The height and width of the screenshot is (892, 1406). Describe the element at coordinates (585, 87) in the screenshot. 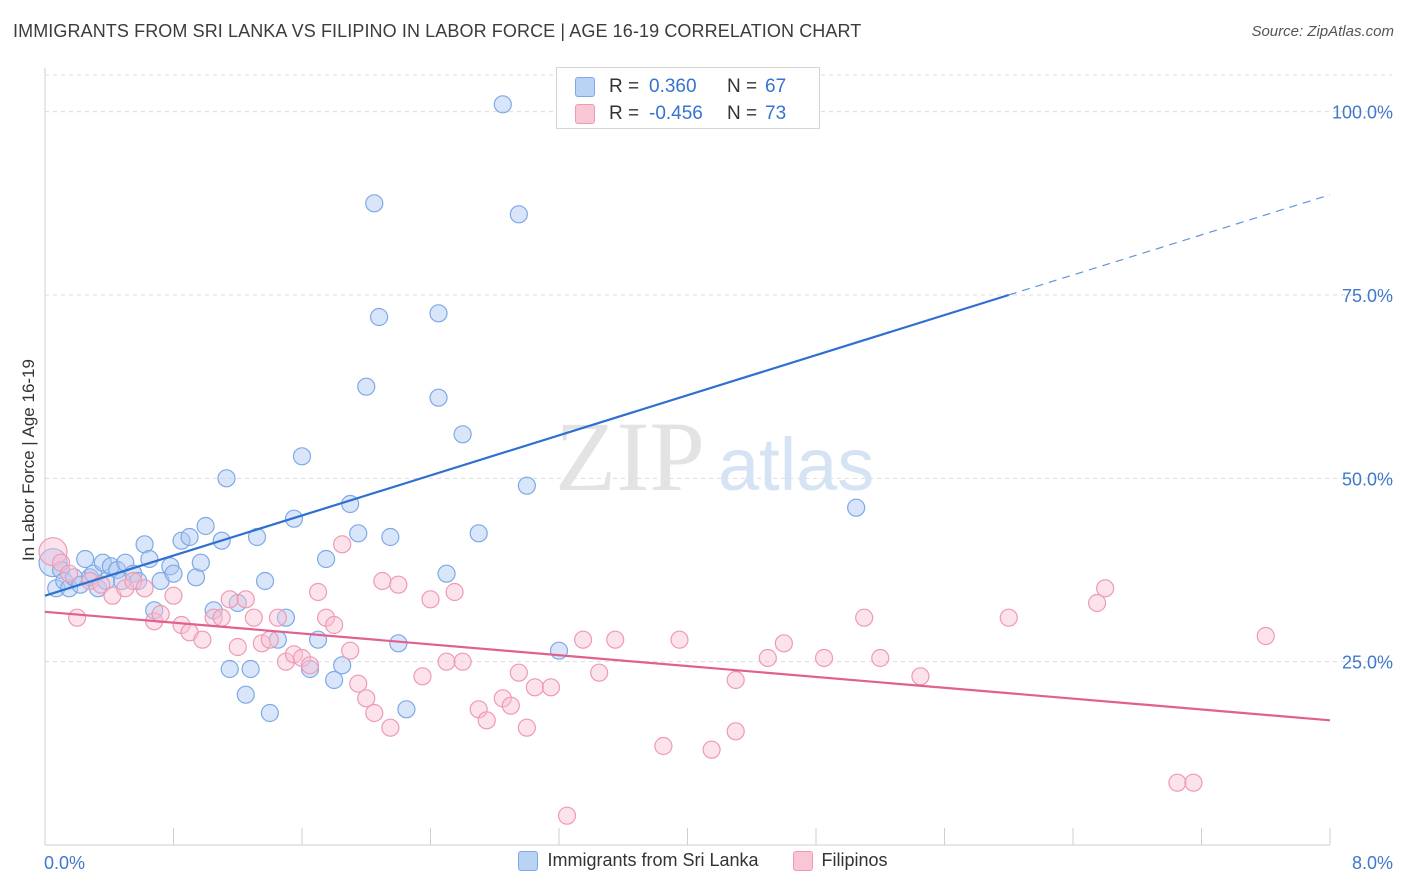

I see `stats-swatch-blue` at that location.